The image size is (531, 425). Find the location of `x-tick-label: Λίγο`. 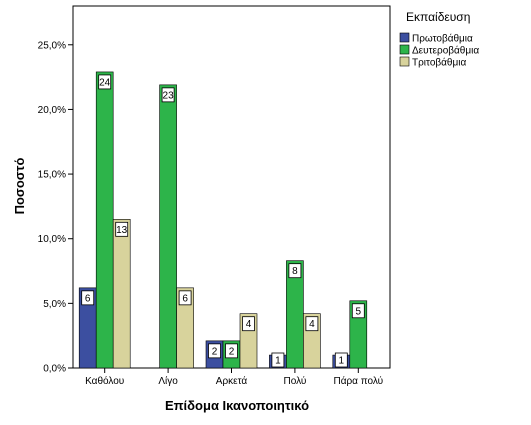

x-tick-label: Λίγο is located at coordinates (168, 381).